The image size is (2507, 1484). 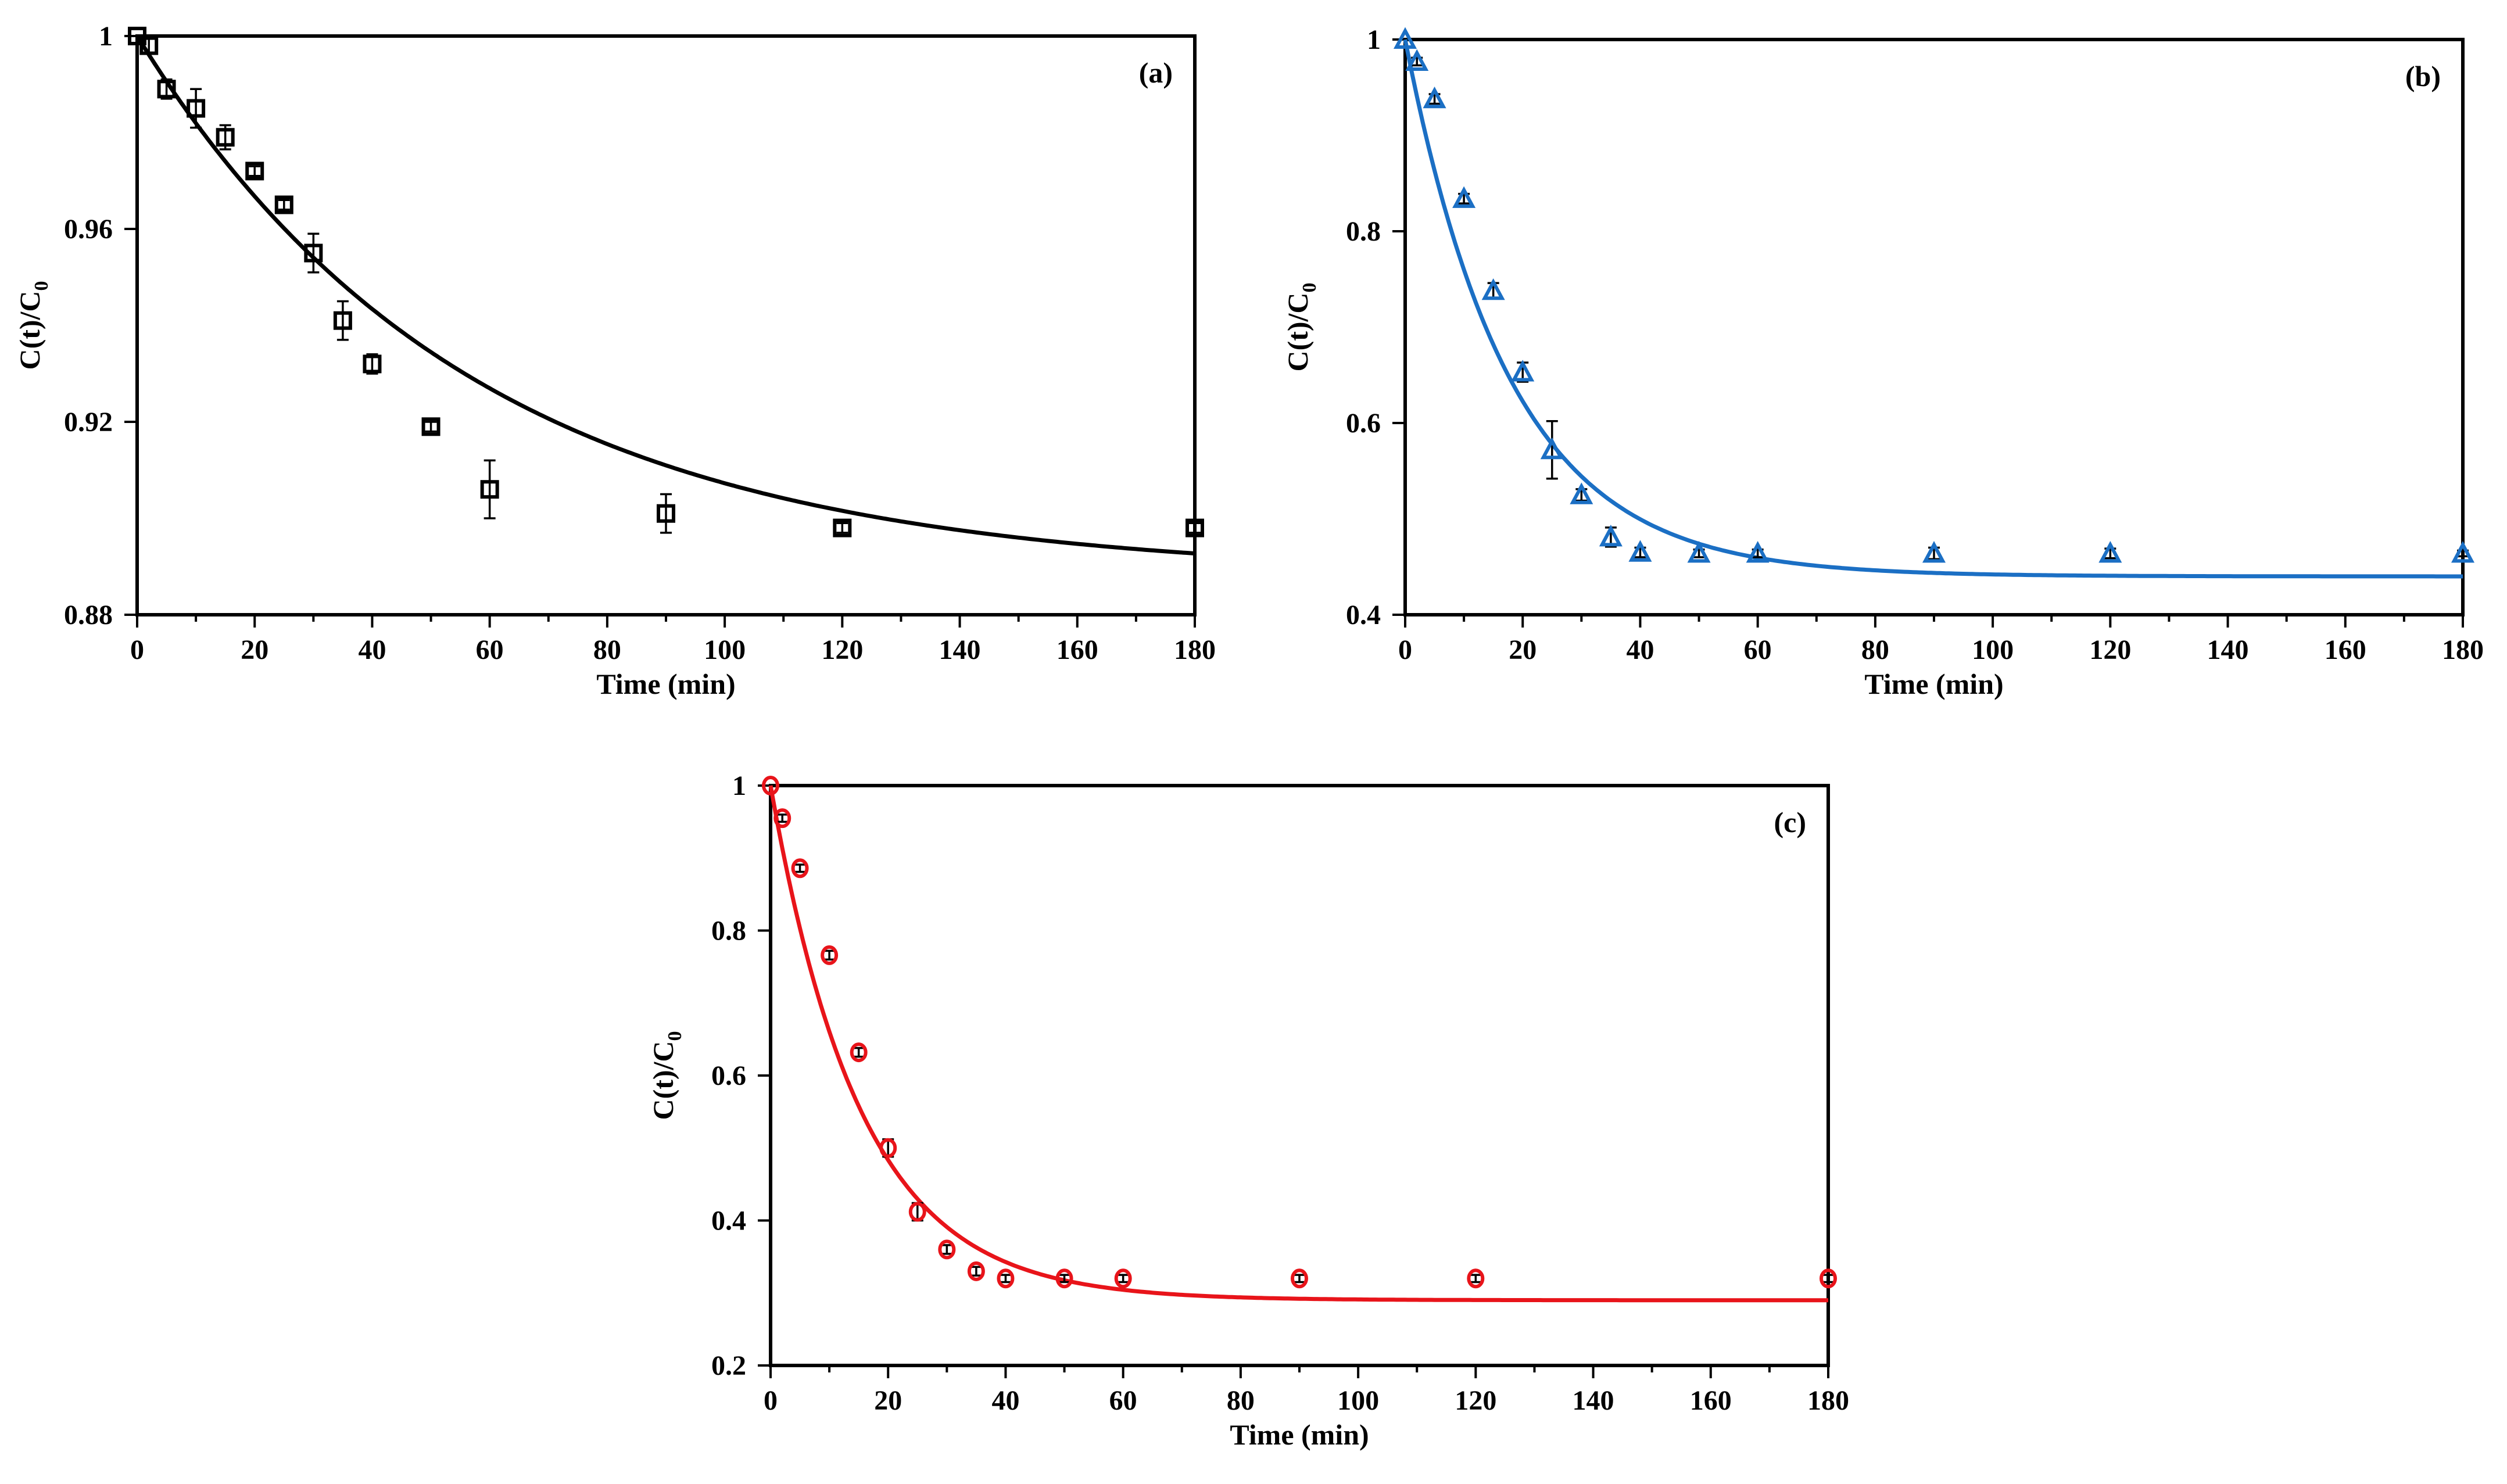 What do you see at coordinates (88, 422) in the screenshot?
I see `y-tick-label: 0.92` at bounding box center [88, 422].